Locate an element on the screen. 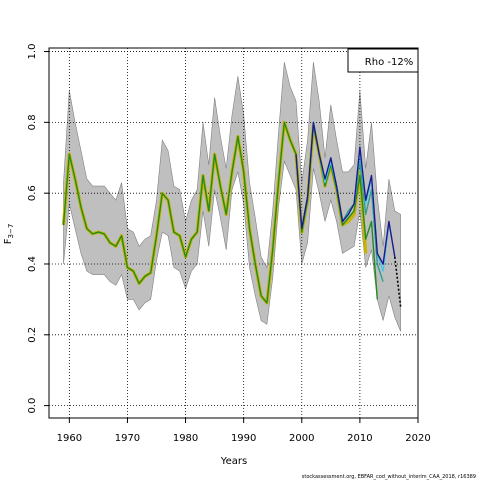 Image resolution: width=480 pixels, height=480 pixels. y-axis-title-sub: 3−7 is located at coordinates (11, 231).